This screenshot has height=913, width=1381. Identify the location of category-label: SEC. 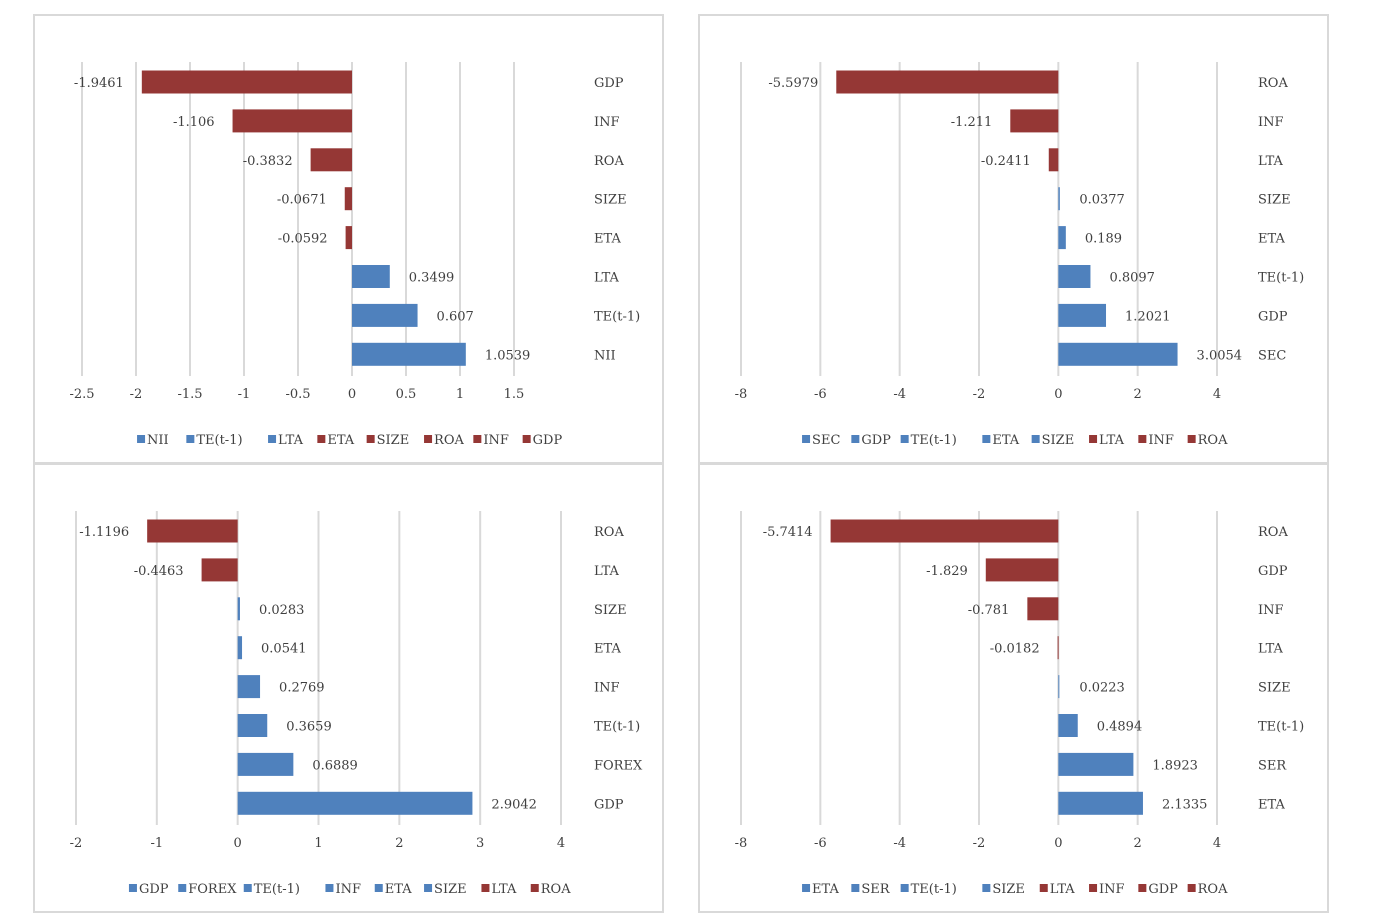
(1272, 355).